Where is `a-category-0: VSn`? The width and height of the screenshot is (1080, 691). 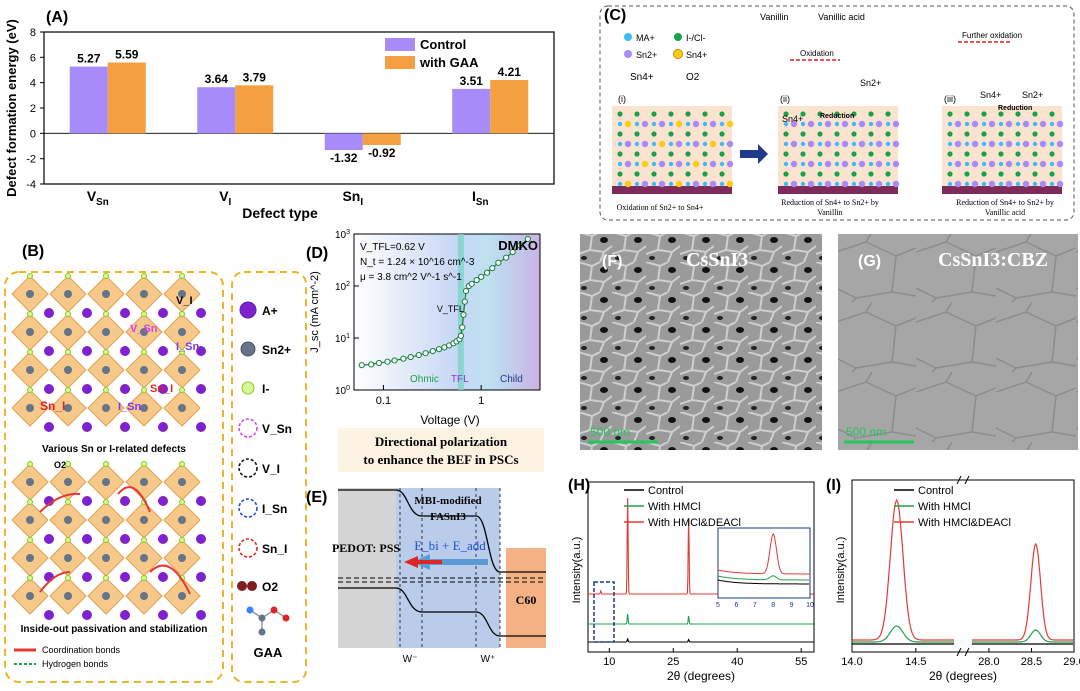 a-category-0: VSn is located at coordinates (98, 198).